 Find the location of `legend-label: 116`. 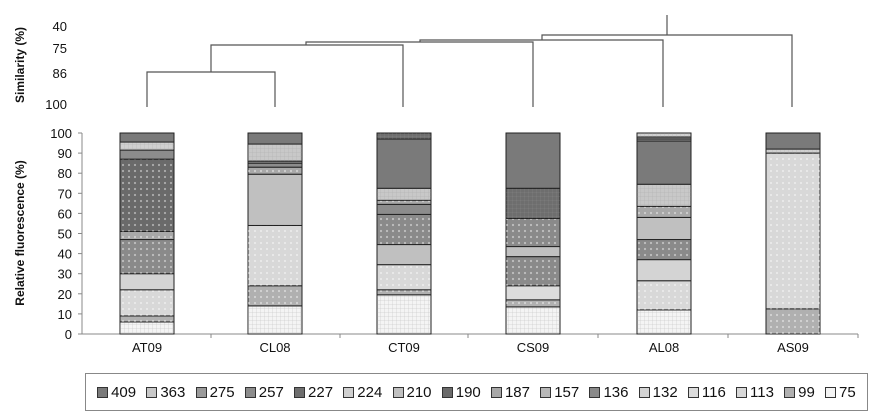

legend-label: 116 is located at coordinates (713, 392).